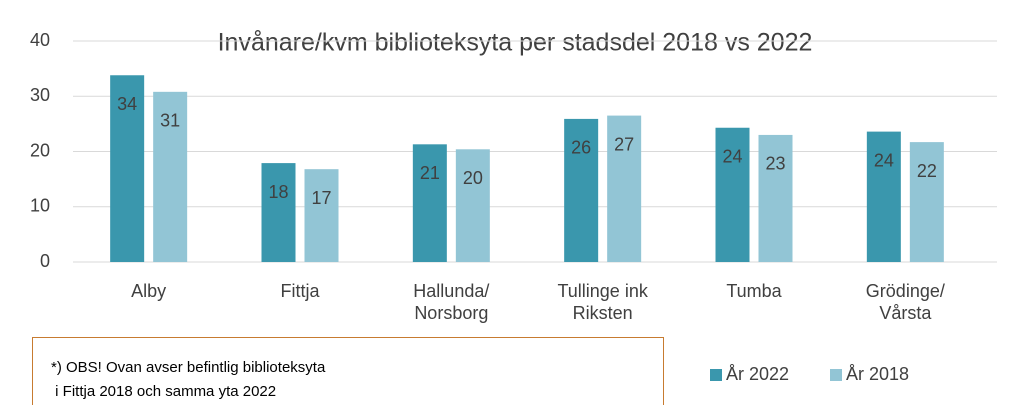 The height and width of the screenshot is (405, 1009). What do you see at coordinates (624, 144) in the screenshot?
I see `value-label: 27` at bounding box center [624, 144].